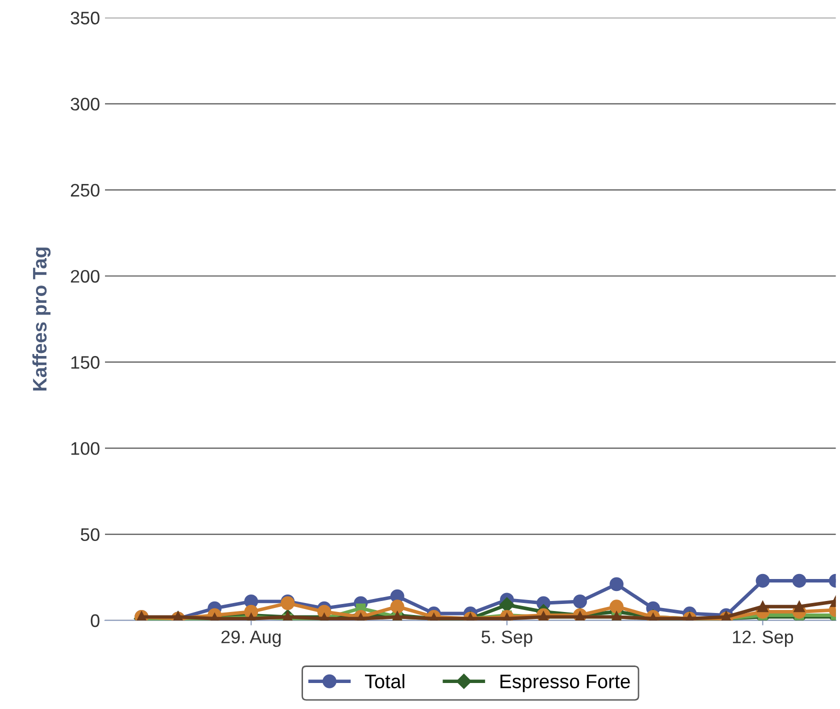 The width and height of the screenshot is (840, 709). Describe the element at coordinates (41, 319) in the screenshot. I see `y-axis-title: Kaffees pro Tag` at that location.